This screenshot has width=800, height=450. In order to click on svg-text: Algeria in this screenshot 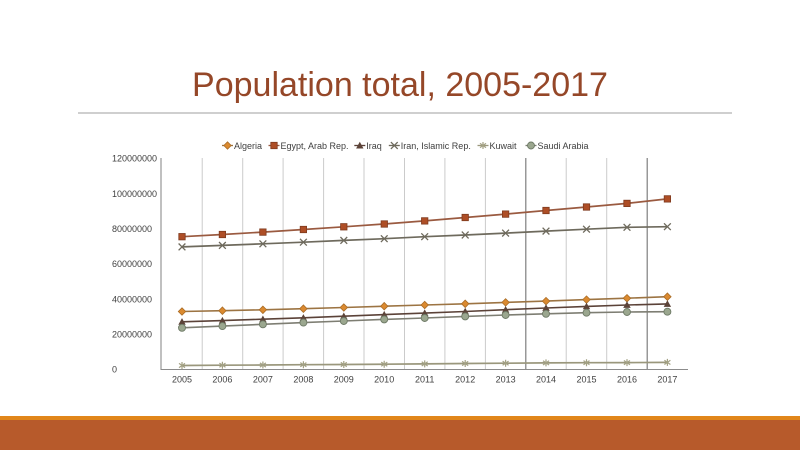, I will do `click(248, 146)`.